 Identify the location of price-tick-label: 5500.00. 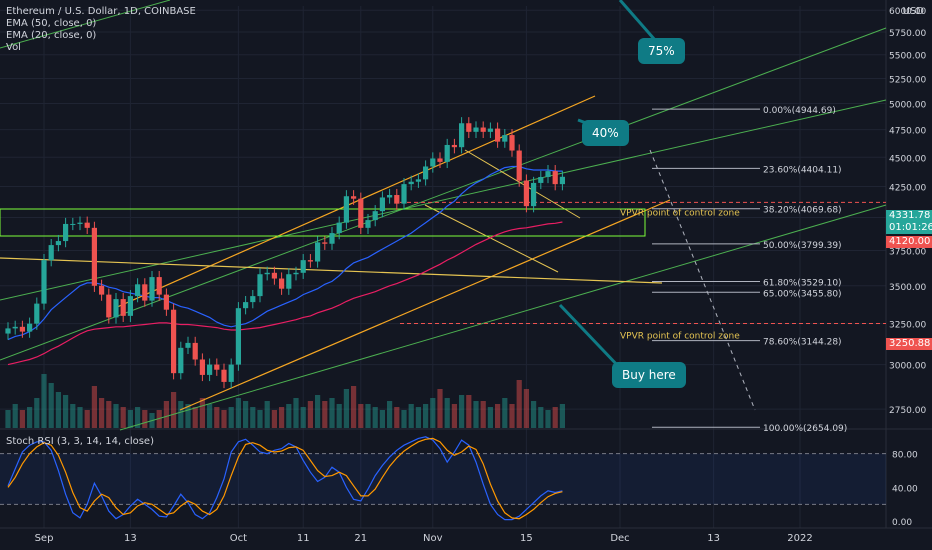
(907, 57).